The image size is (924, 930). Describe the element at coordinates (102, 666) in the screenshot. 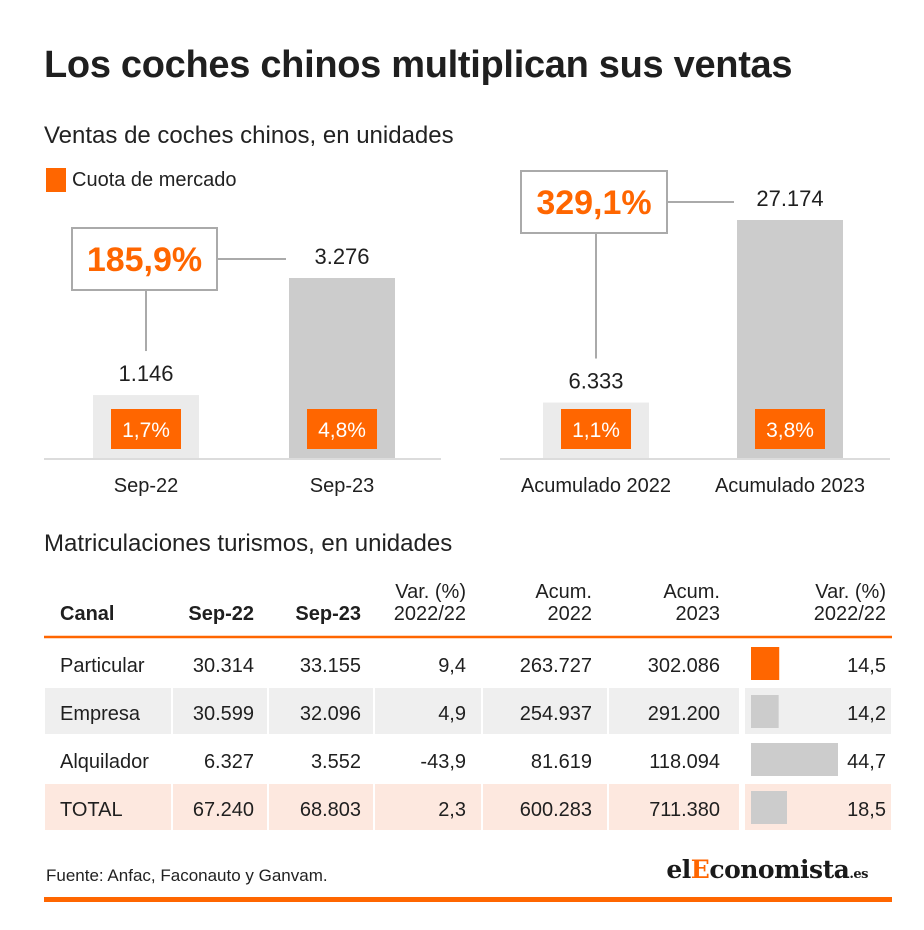

I see `table-cell: Particular` at that location.